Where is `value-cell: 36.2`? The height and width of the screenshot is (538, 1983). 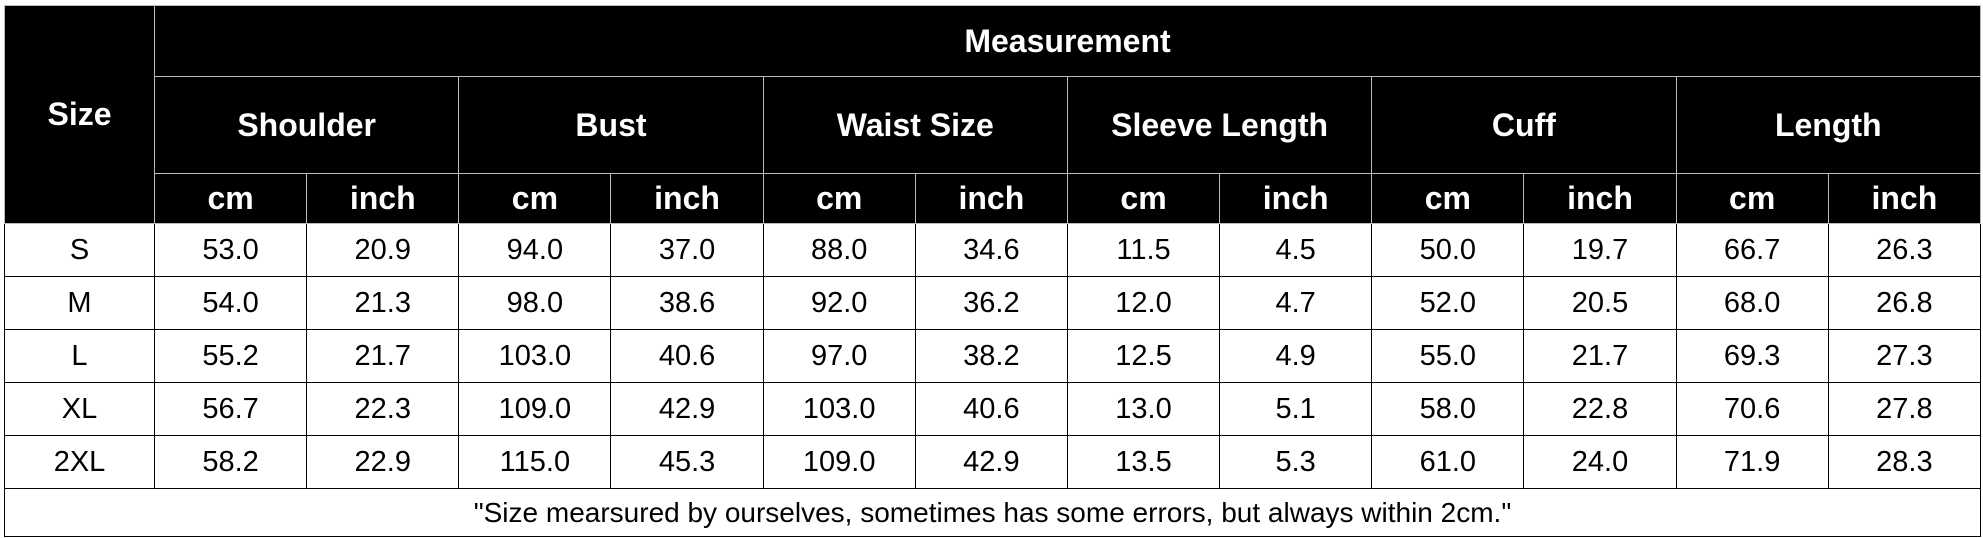
value-cell: 36.2 is located at coordinates (991, 303).